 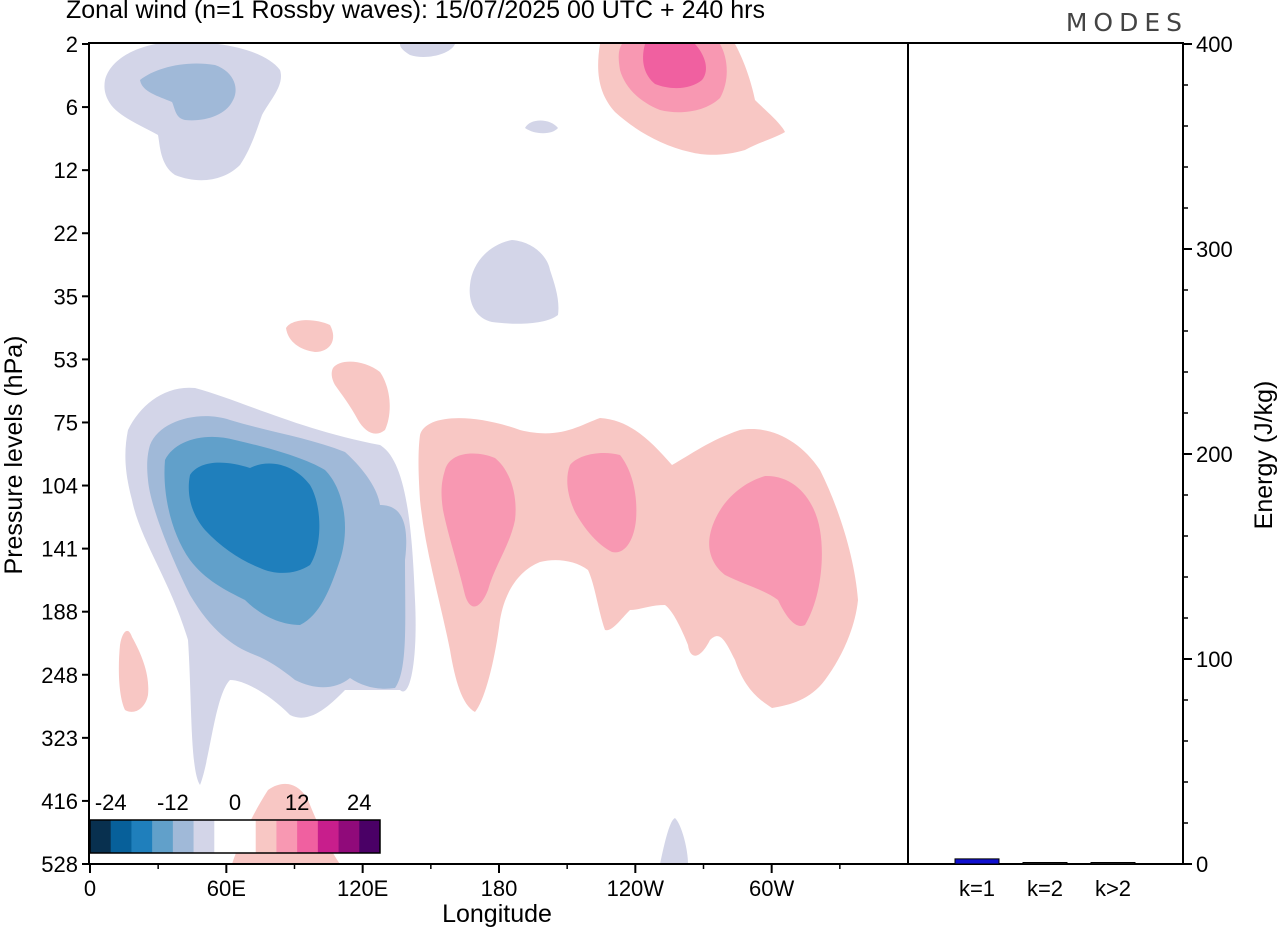 I want to click on y-tick-label: 416, so click(x=59, y=801).